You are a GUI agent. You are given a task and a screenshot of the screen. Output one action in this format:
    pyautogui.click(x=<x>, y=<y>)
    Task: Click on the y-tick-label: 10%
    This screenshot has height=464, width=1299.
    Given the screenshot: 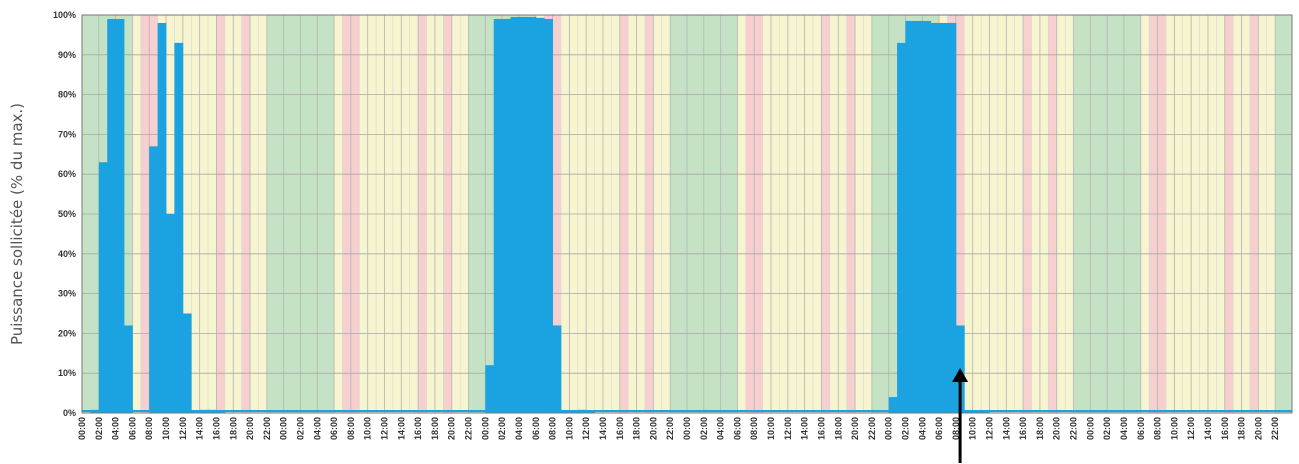 What is the action you would take?
    pyautogui.click(x=67, y=373)
    